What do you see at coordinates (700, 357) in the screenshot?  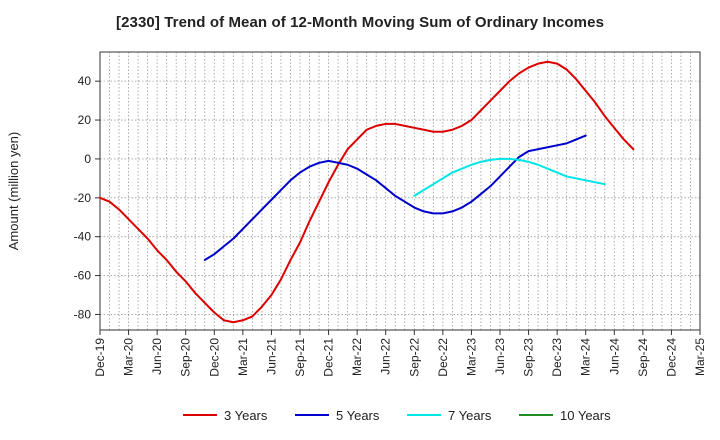 I see `x-tick-label: Mar-25` at bounding box center [700, 357].